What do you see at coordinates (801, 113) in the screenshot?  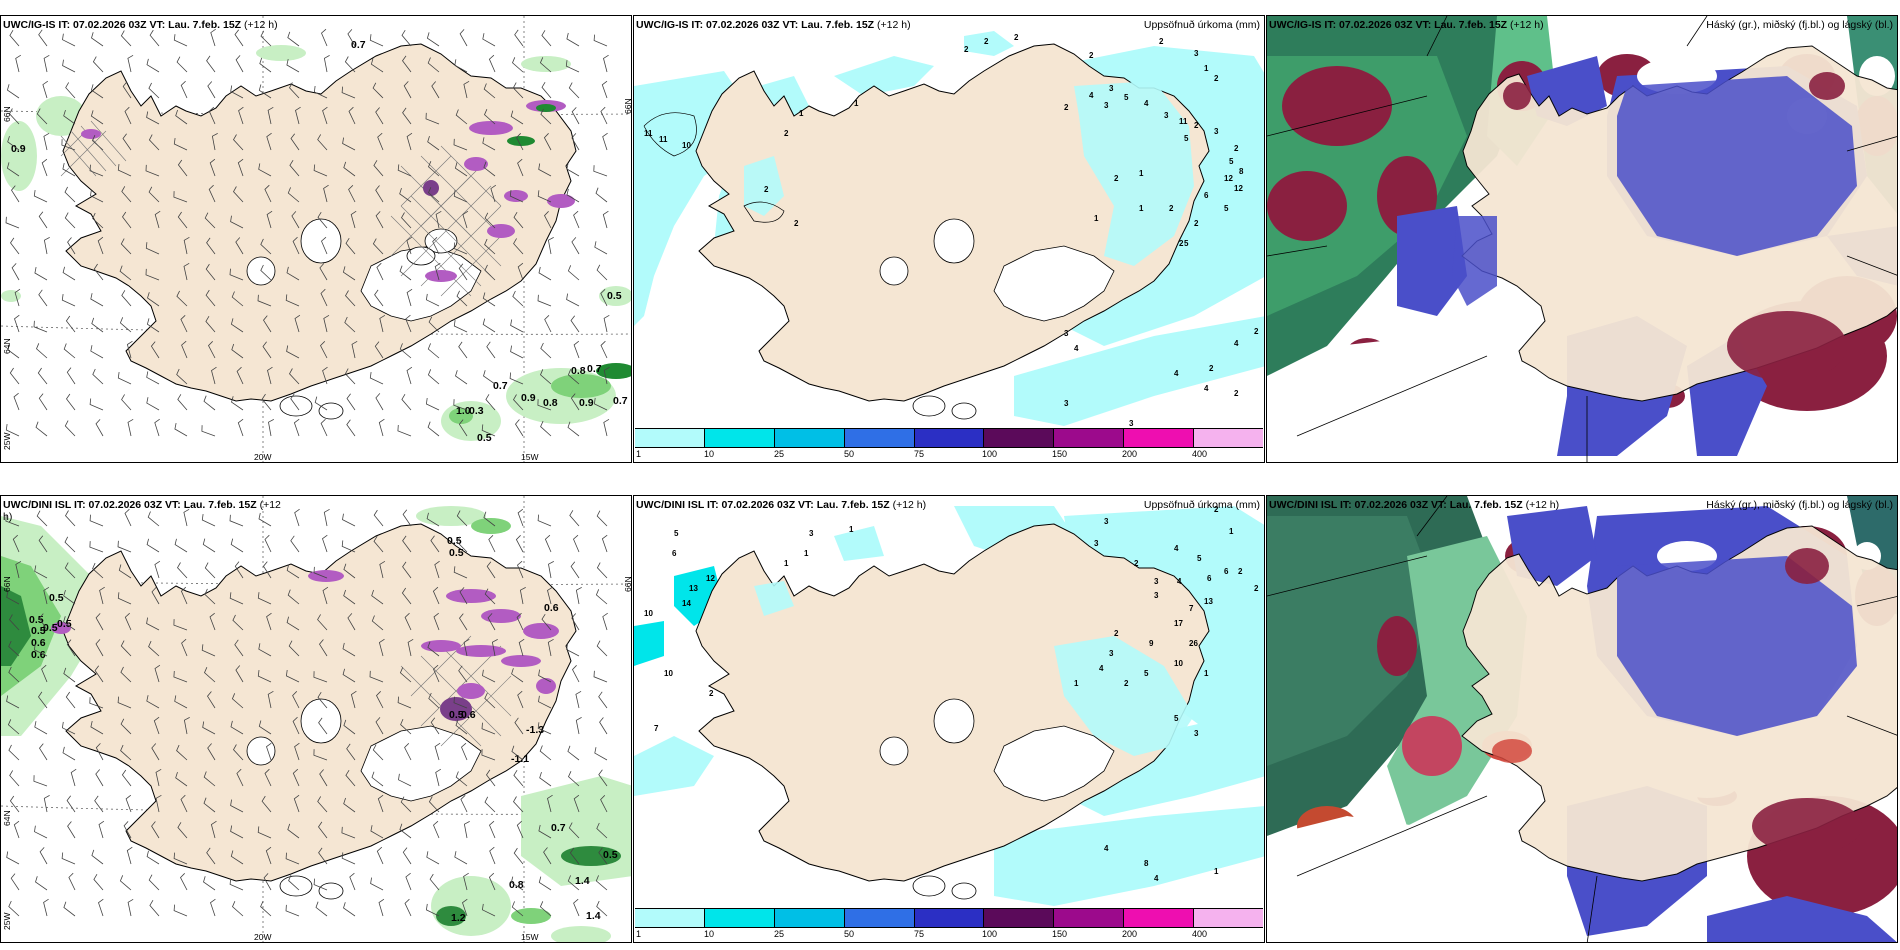 I see `svg-text: 1` at bounding box center [801, 113].